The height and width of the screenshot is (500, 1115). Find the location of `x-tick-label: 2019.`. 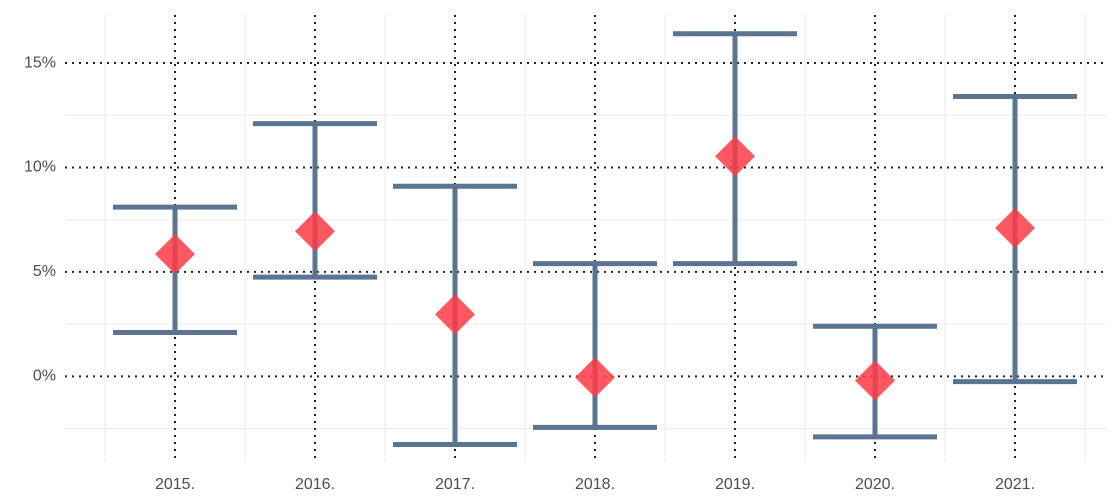

x-tick-label: 2019. is located at coordinates (735, 484).